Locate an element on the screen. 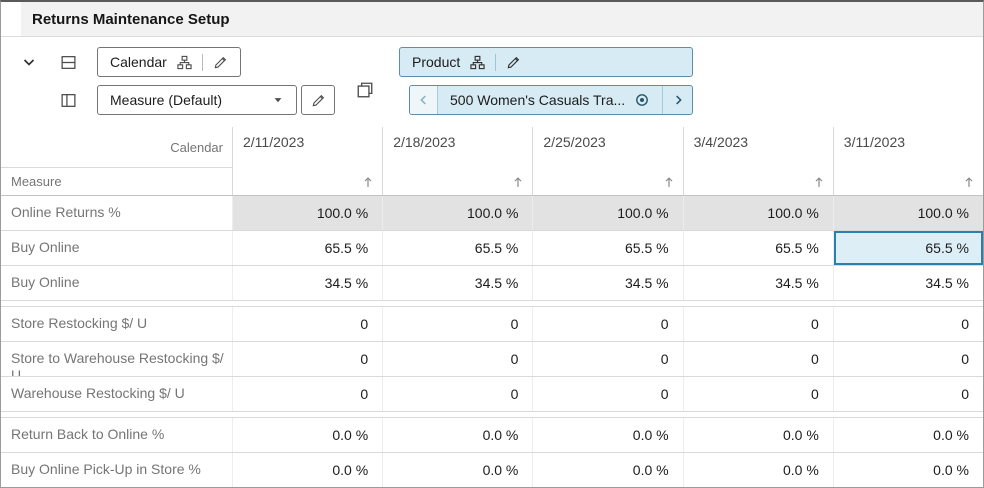  rows-axis-row: Calendar is located at coordinates (194, 62).